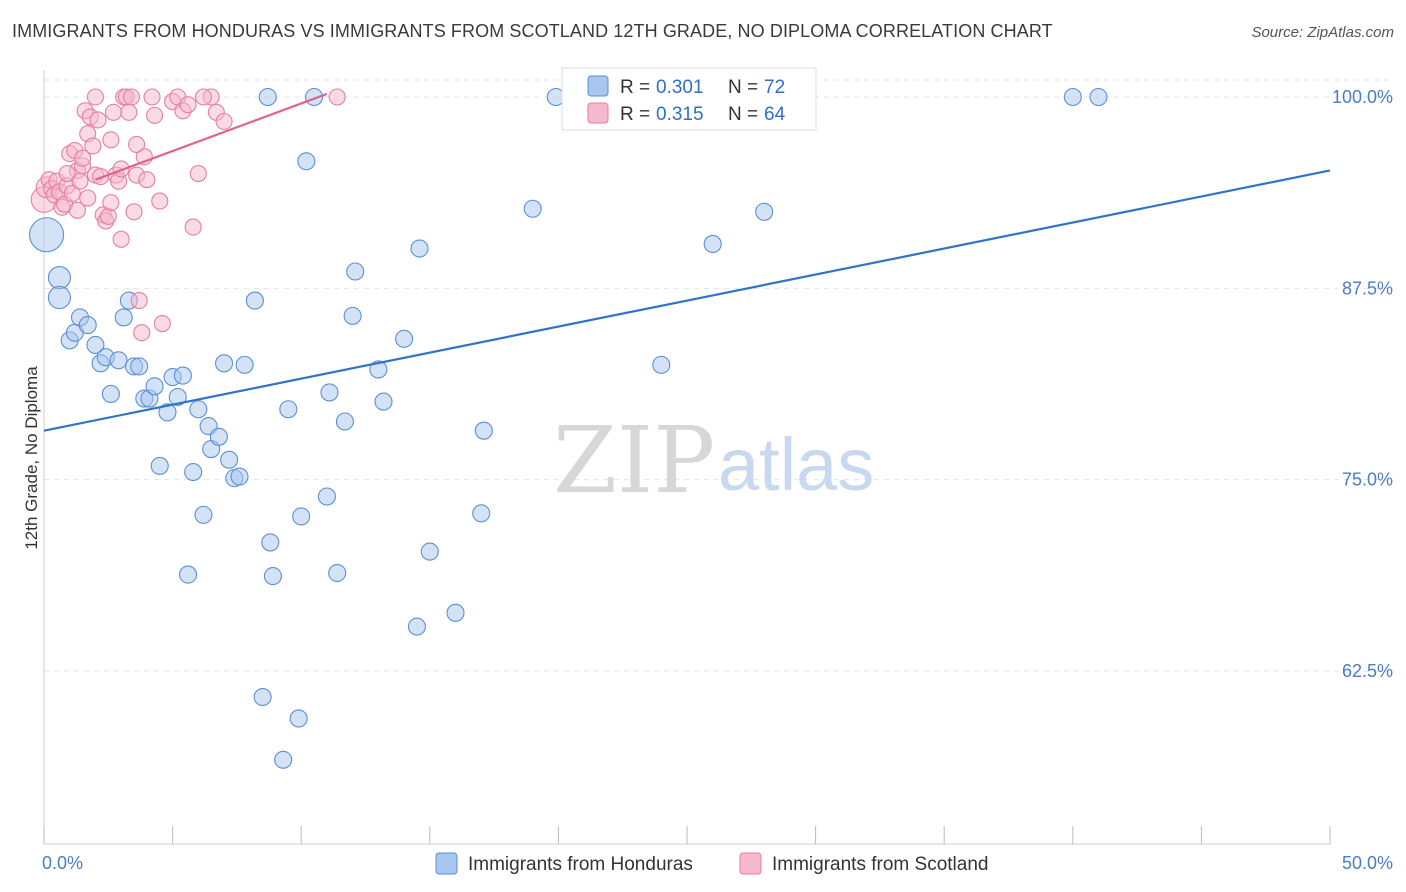  What do you see at coordinates (689, 99) in the screenshot?
I see `legend-top: R = 0.301 N = 72 R = 0.315 N = 64` at bounding box center [689, 99].